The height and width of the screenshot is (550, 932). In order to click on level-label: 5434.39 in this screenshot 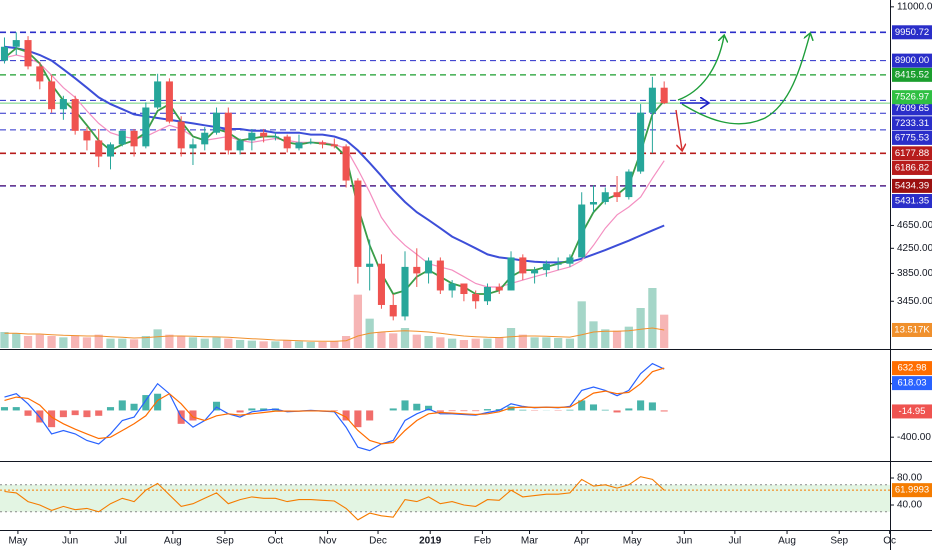, I will do `click(912, 185)`.